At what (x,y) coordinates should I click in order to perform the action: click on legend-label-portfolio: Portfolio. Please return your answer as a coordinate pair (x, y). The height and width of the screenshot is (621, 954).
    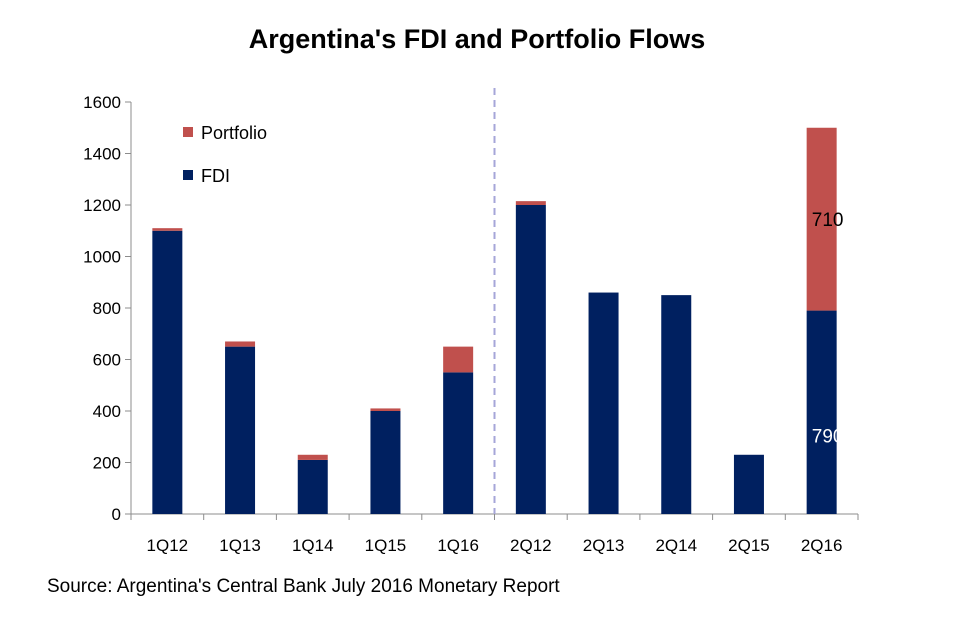
    Looking at the image, I should click on (234, 133).